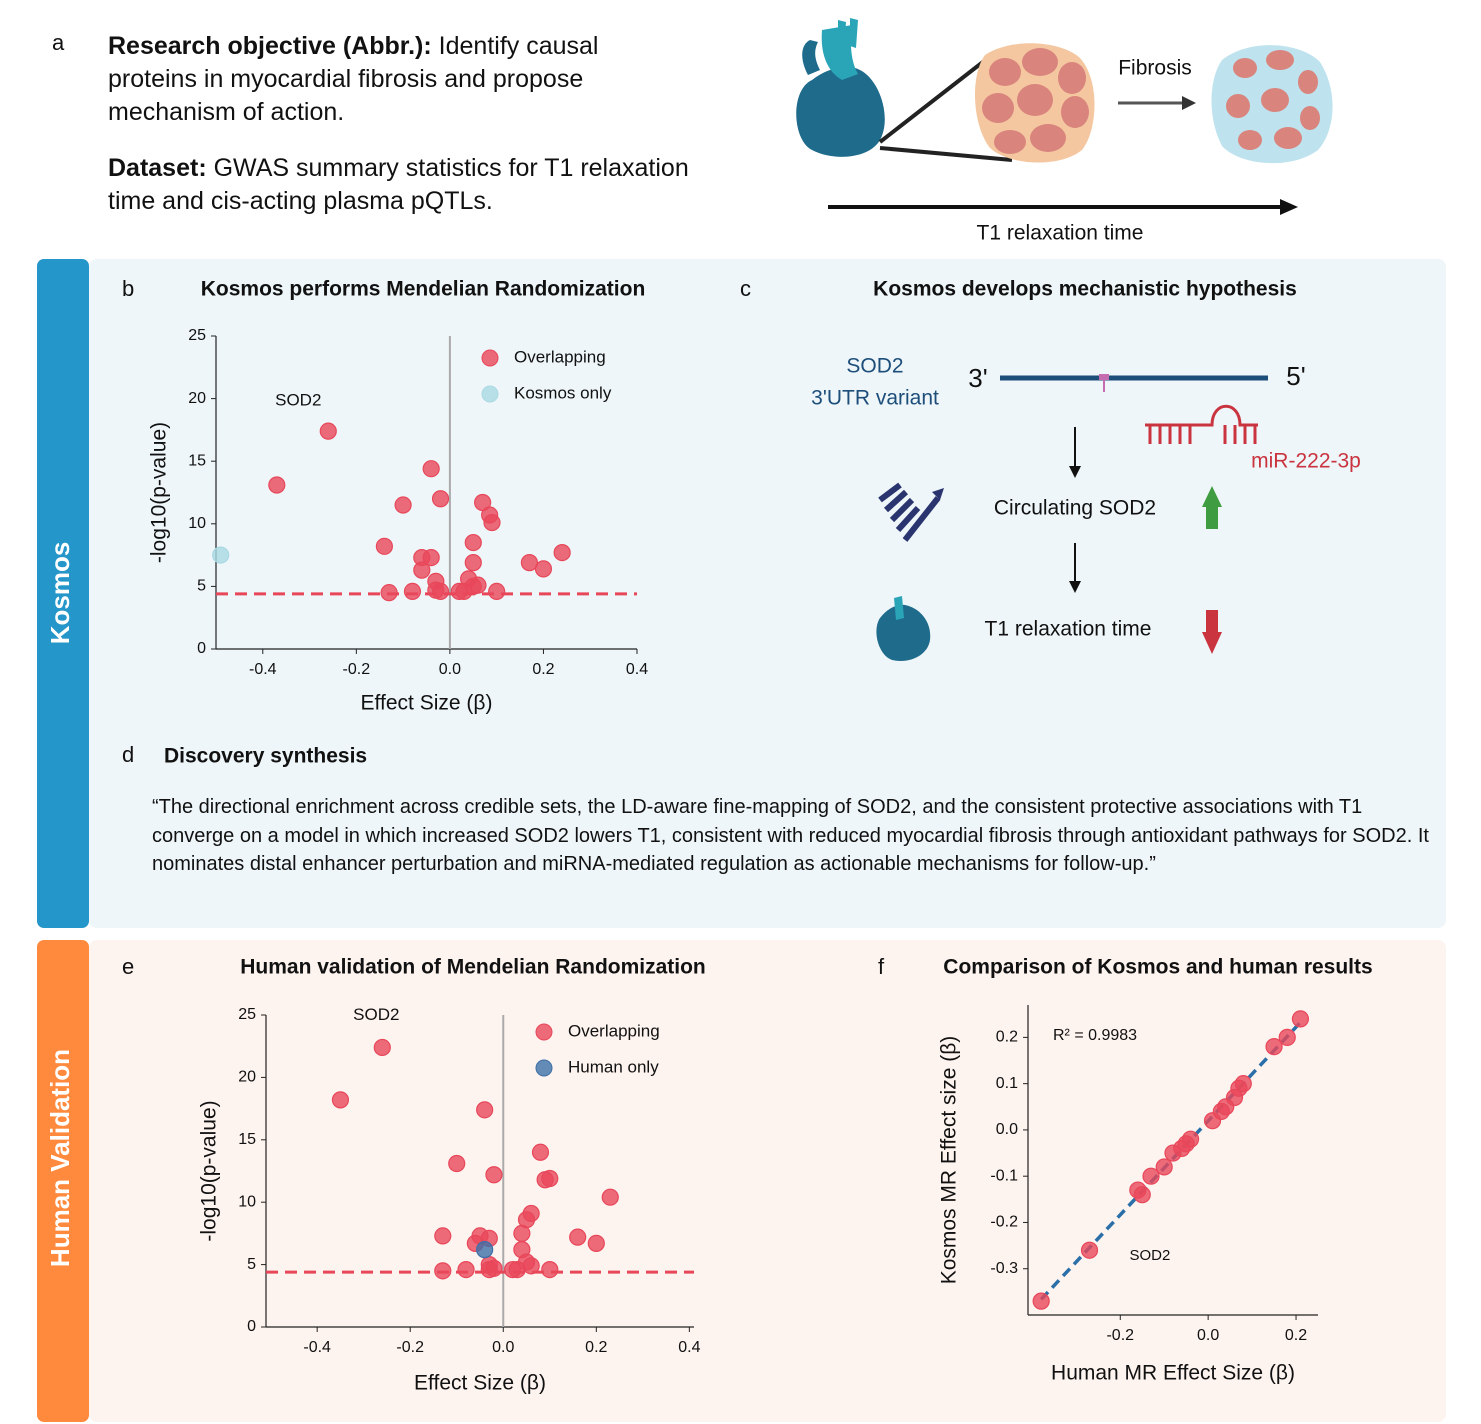 This screenshot has height=1424, width=1481. What do you see at coordinates (1157, 967) in the screenshot?
I see `chart-title: Comparison of Kosmos and human results` at bounding box center [1157, 967].